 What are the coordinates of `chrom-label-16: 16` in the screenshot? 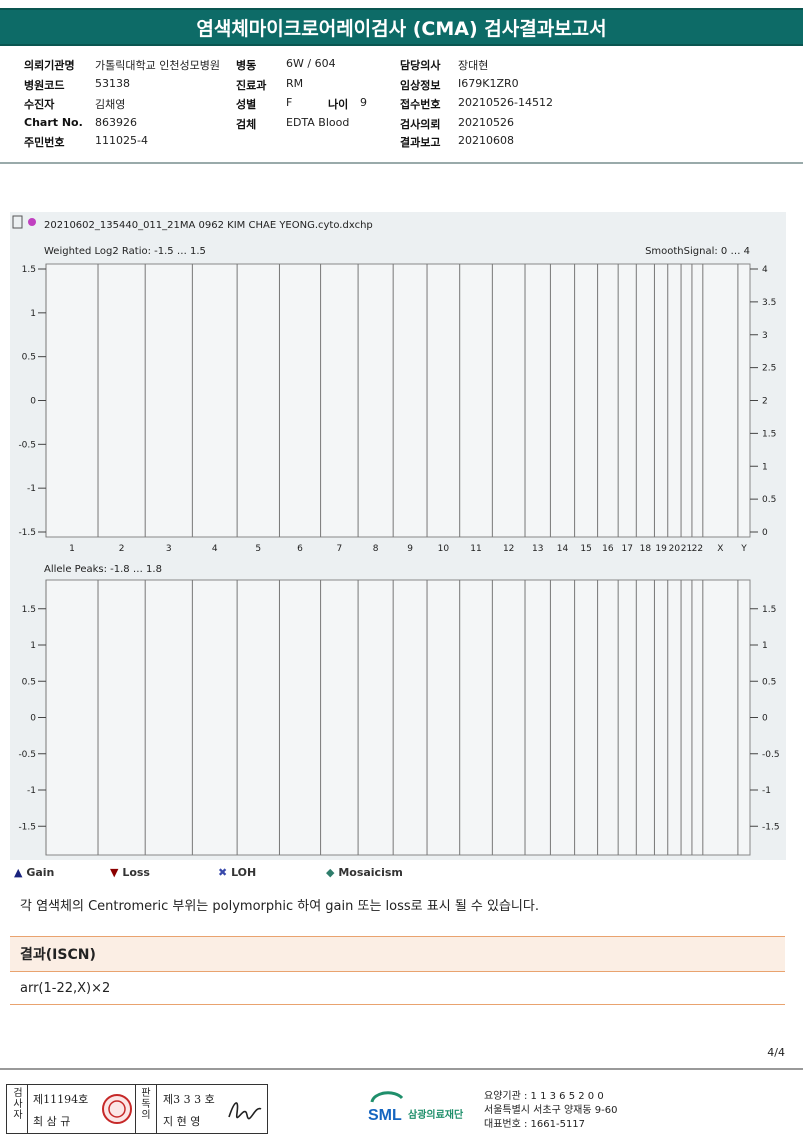 It's located at (608, 549).